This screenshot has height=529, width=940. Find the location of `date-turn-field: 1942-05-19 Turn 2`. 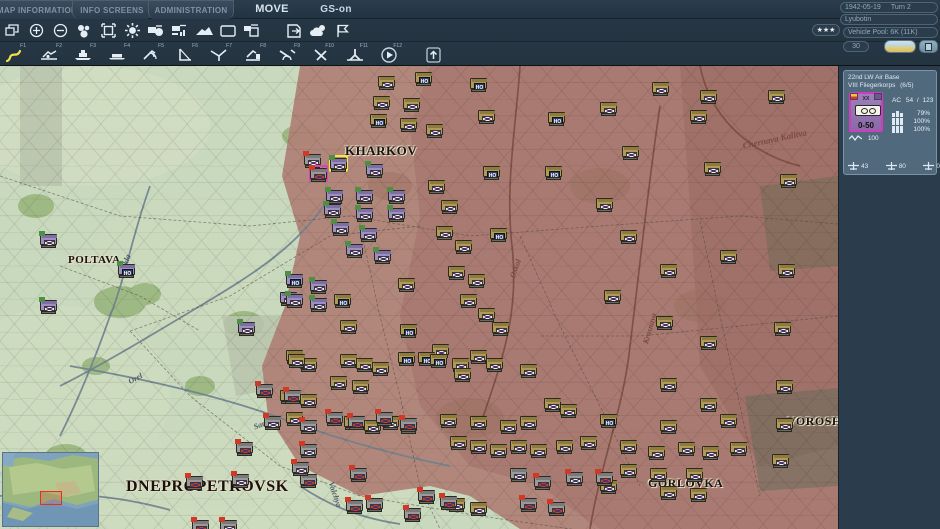

date-turn-field: 1942-05-19 Turn 2 is located at coordinates (889, 7).